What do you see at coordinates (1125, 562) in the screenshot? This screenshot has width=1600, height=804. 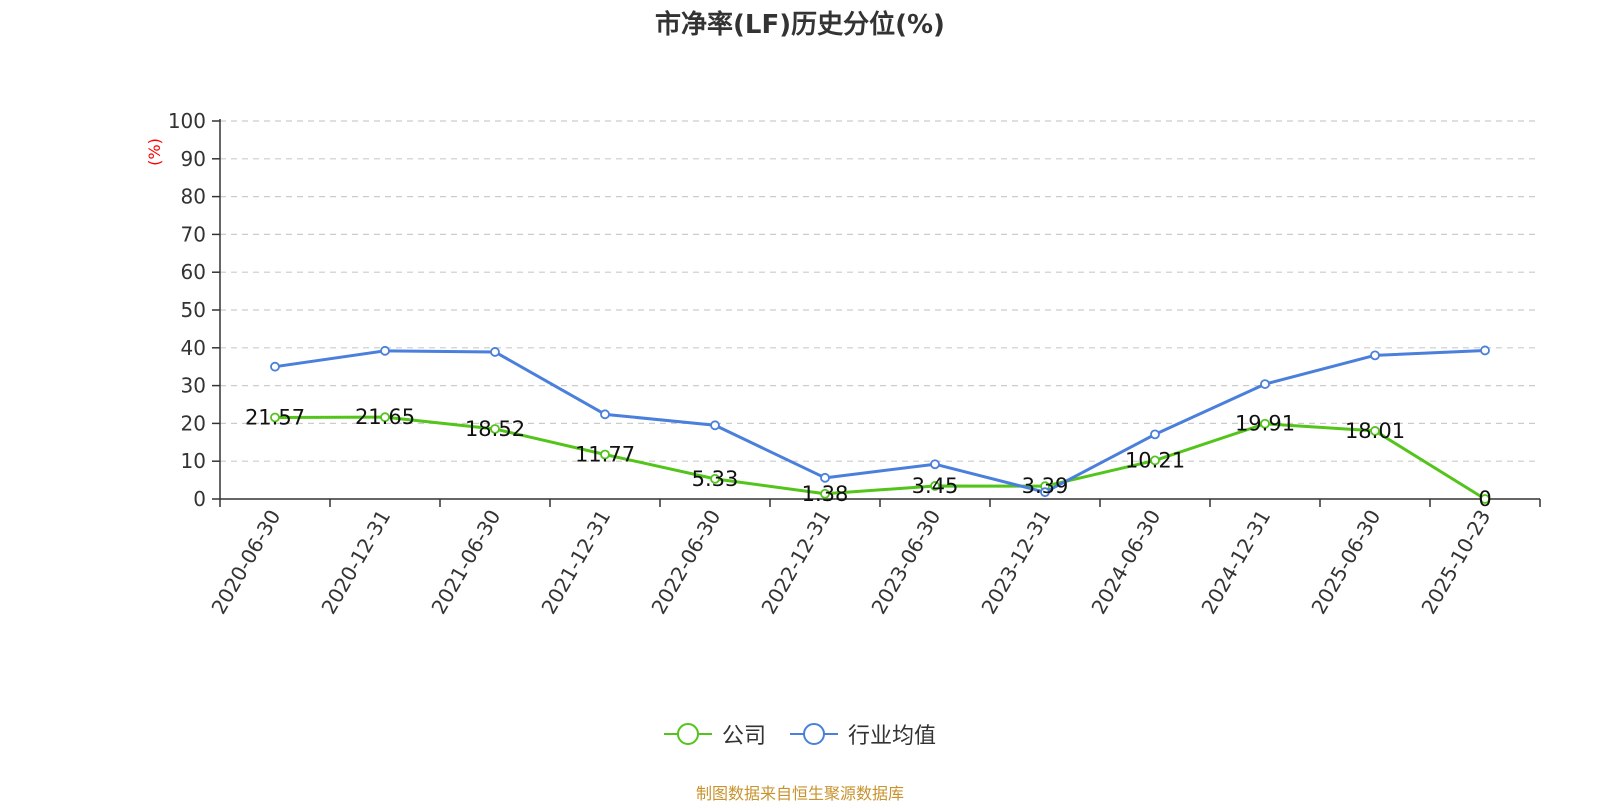 I see `x-tick-label: 2024-06-30` at bounding box center [1125, 562].